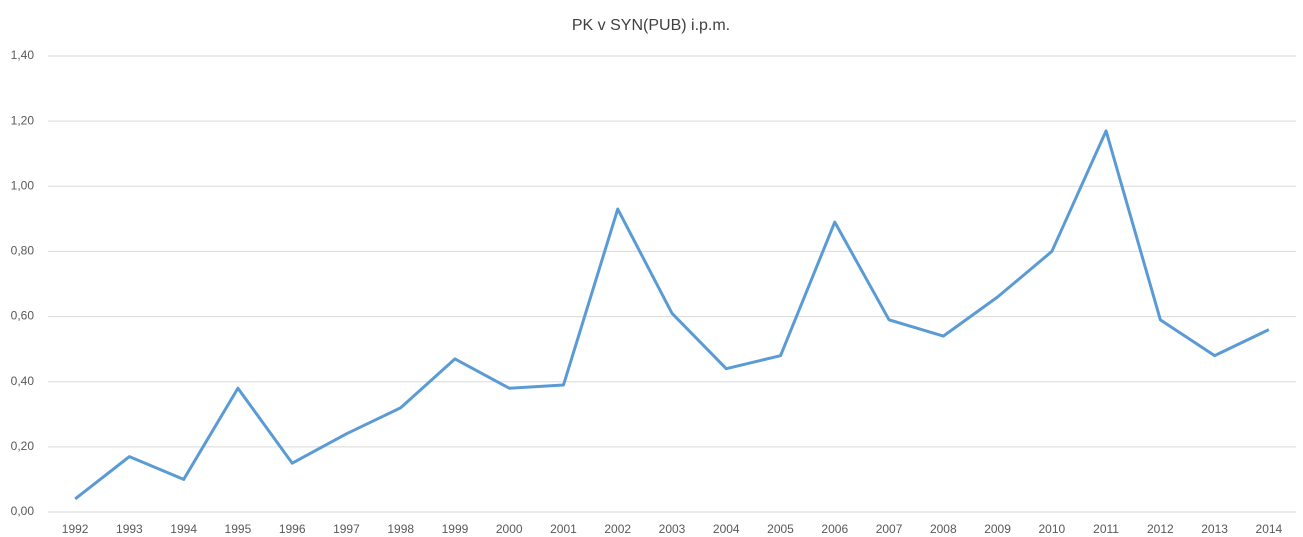  Describe the element at coordinates (292, 529) in the screenshot. I see `x-tick-label: 1996` at that location.